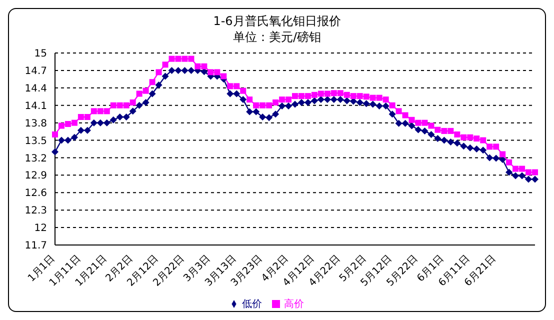 This screenshot has width=554, height=320. Describe the element at coordinates (35, 246) in the screenshot. I see `y-tick-label: 11.7` at that location.